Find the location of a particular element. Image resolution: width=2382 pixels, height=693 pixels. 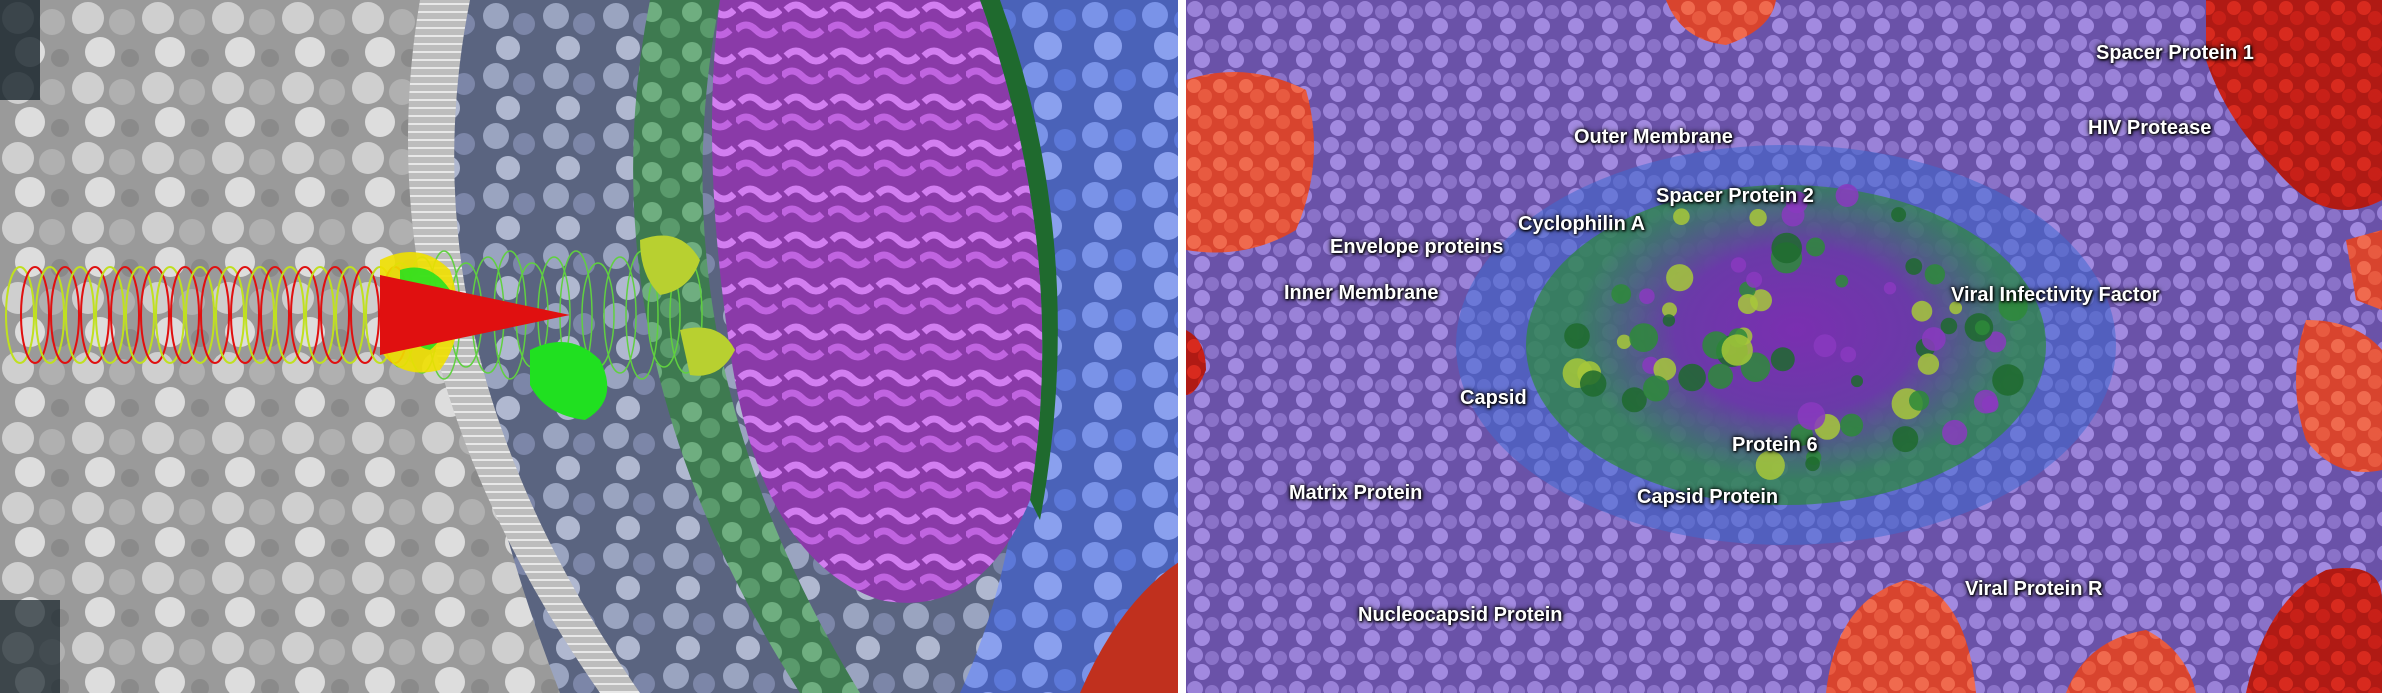

dark-gap is located at coordinates (30, 646).